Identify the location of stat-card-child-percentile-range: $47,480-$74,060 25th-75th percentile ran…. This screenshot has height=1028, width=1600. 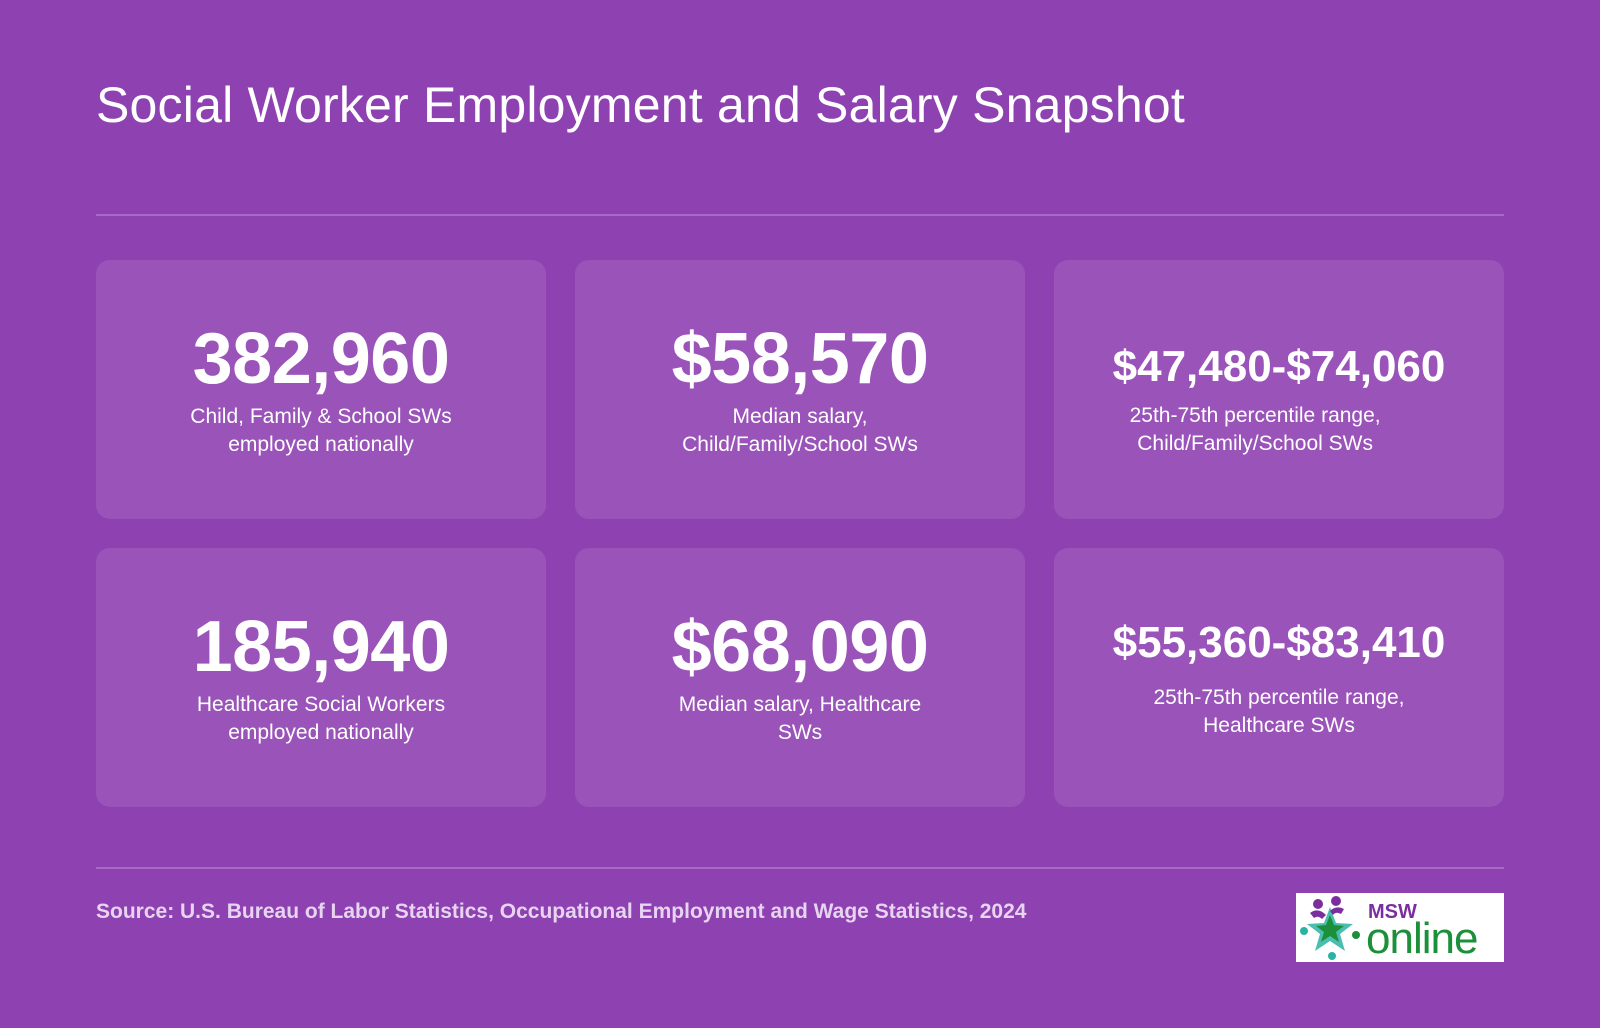
(1279, 389).